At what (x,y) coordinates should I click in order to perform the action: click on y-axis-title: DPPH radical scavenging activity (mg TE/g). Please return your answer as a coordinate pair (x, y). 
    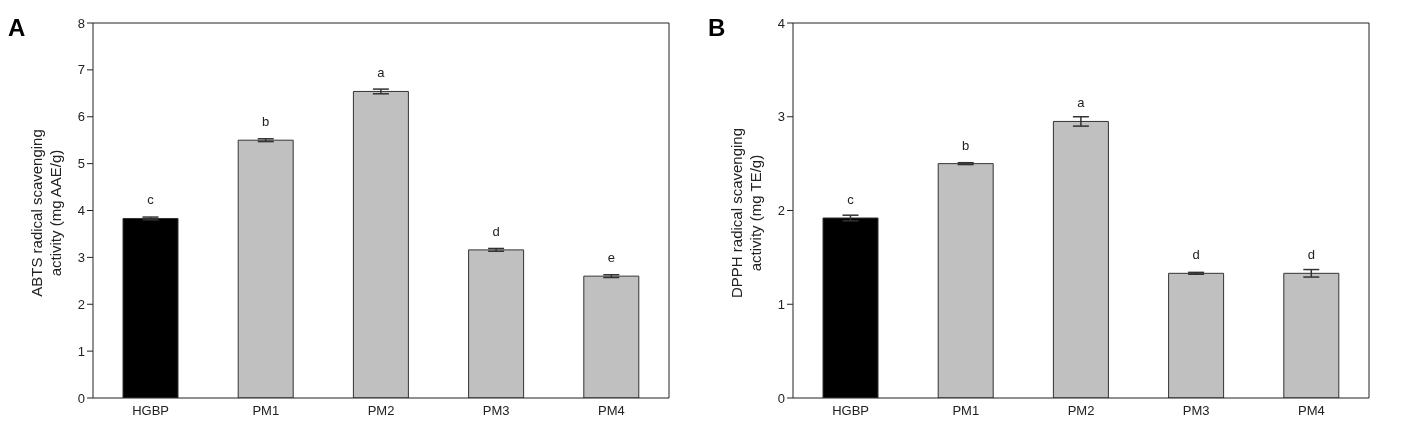
    Looking at the image, I should click on (746, 213).